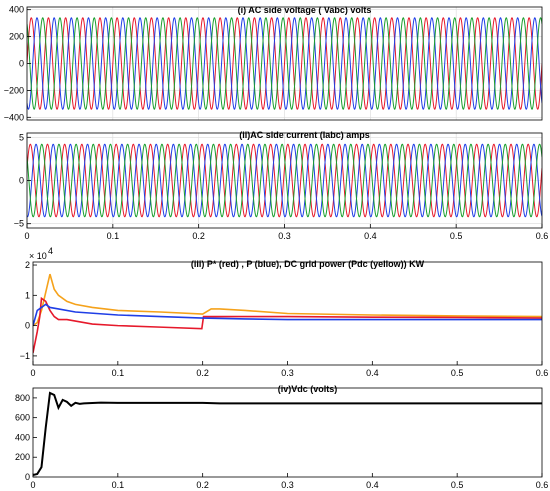 The width and height of the screenshot is (550, 491). What do you see at coordinates (50, 251) in the screenshot?
I see `exponent-power: 4` at bounding box center [50, 251].